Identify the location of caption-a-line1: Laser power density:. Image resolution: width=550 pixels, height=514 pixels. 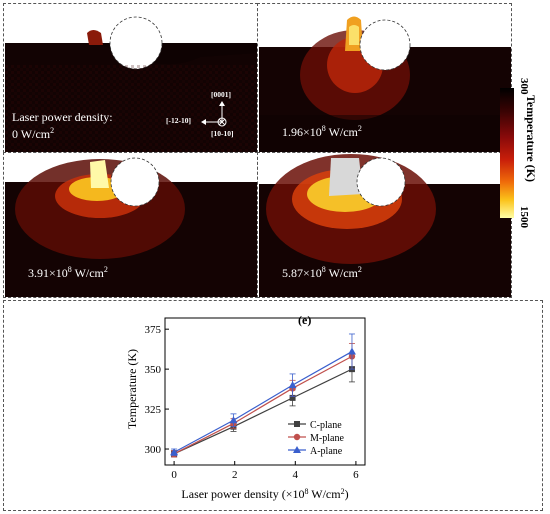
(62, 117).